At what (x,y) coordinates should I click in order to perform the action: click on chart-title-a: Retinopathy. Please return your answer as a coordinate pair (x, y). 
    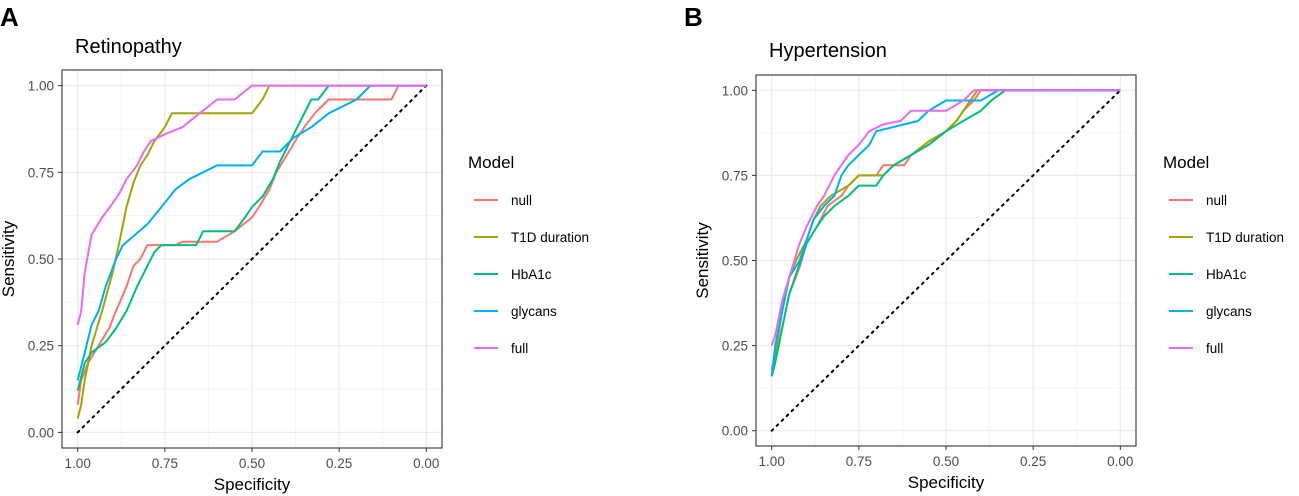
    Looking at the image, I should click on (128, 47).